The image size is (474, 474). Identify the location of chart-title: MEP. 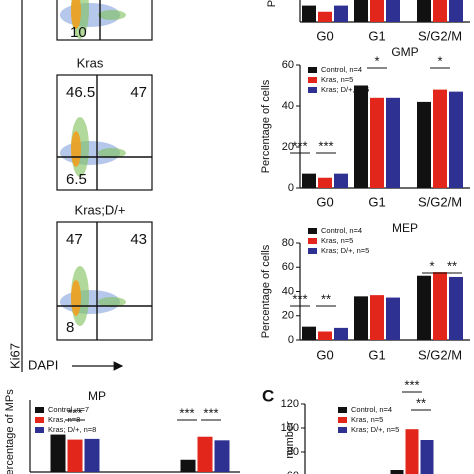
(405, 228).